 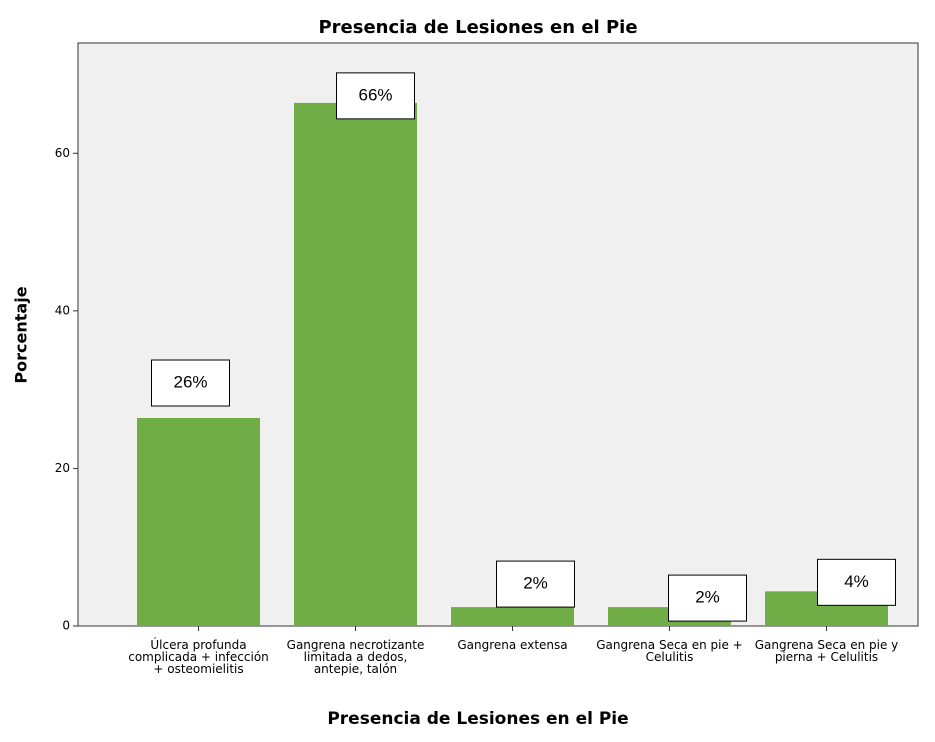 I want to click on value-label: 4%, so click(x=856, y=581).